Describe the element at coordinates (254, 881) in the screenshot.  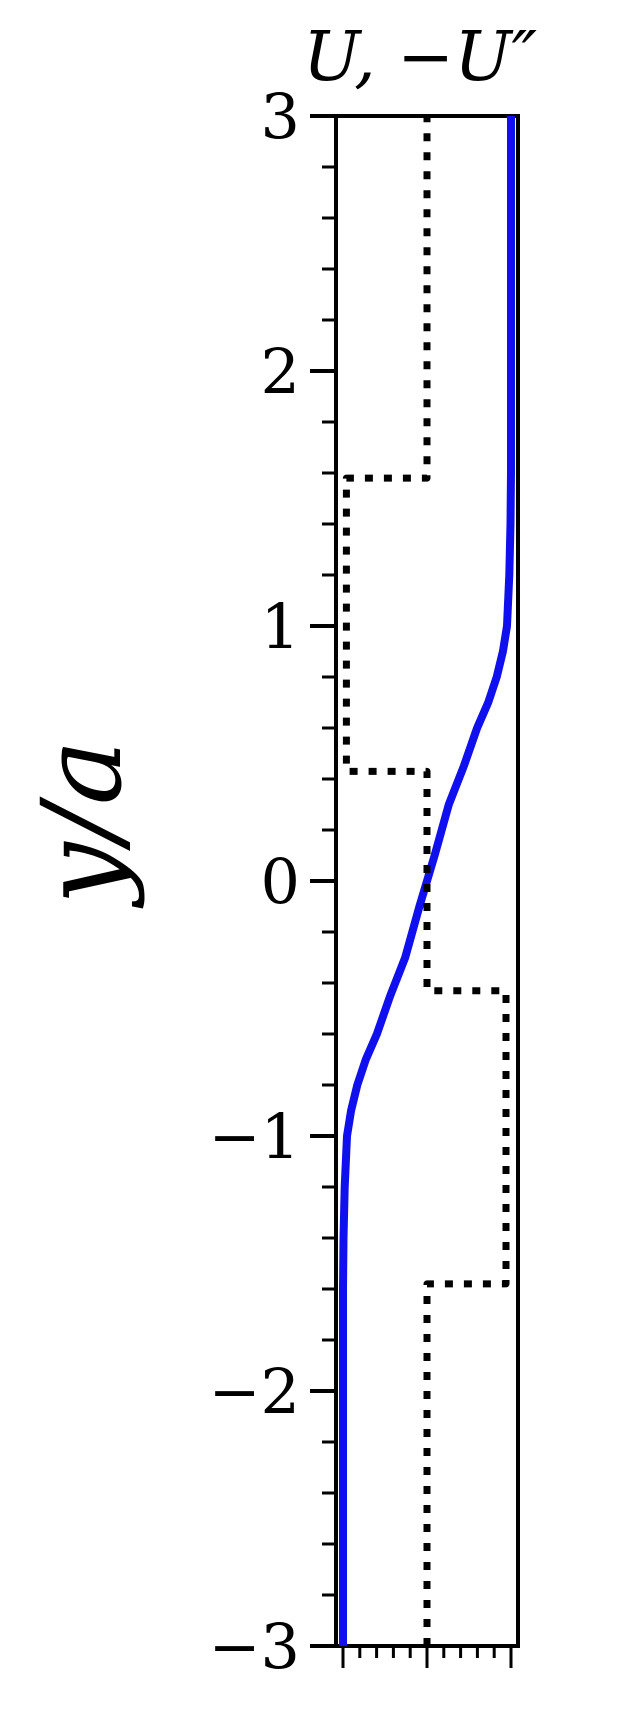
I see `y-tick-labels: −3 −2 −1 0 1 2 3` at that location.